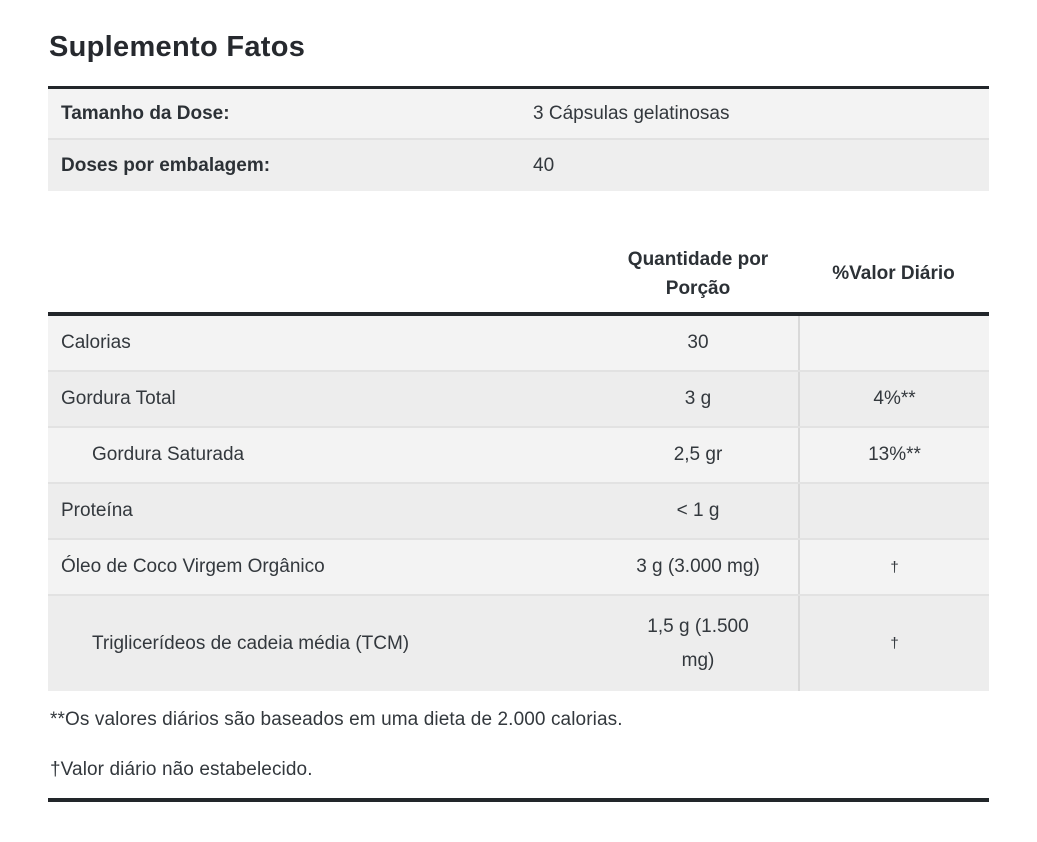 Image resolution: width=1037 pixels, height=842 pixels. I want to click on serving-info-label: Tamanho da Dose:, so click(145, 113).